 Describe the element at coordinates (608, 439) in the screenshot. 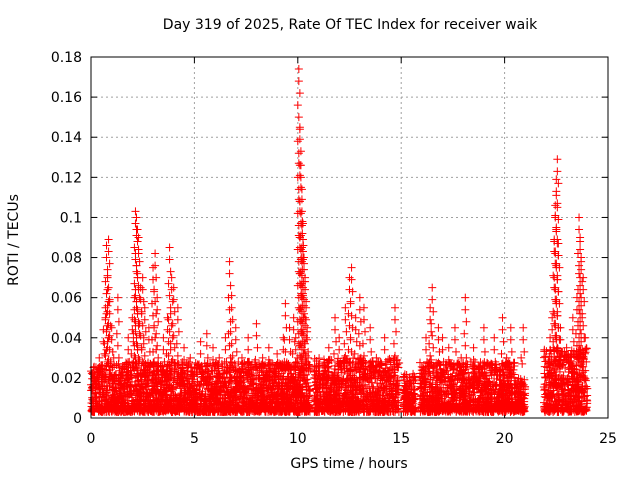

I see `x-tick-label: 25` at that location.